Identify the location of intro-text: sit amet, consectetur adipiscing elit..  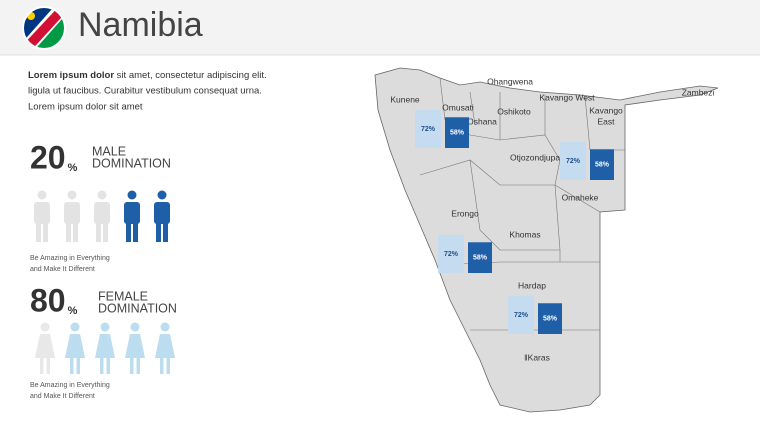
(190, 75).